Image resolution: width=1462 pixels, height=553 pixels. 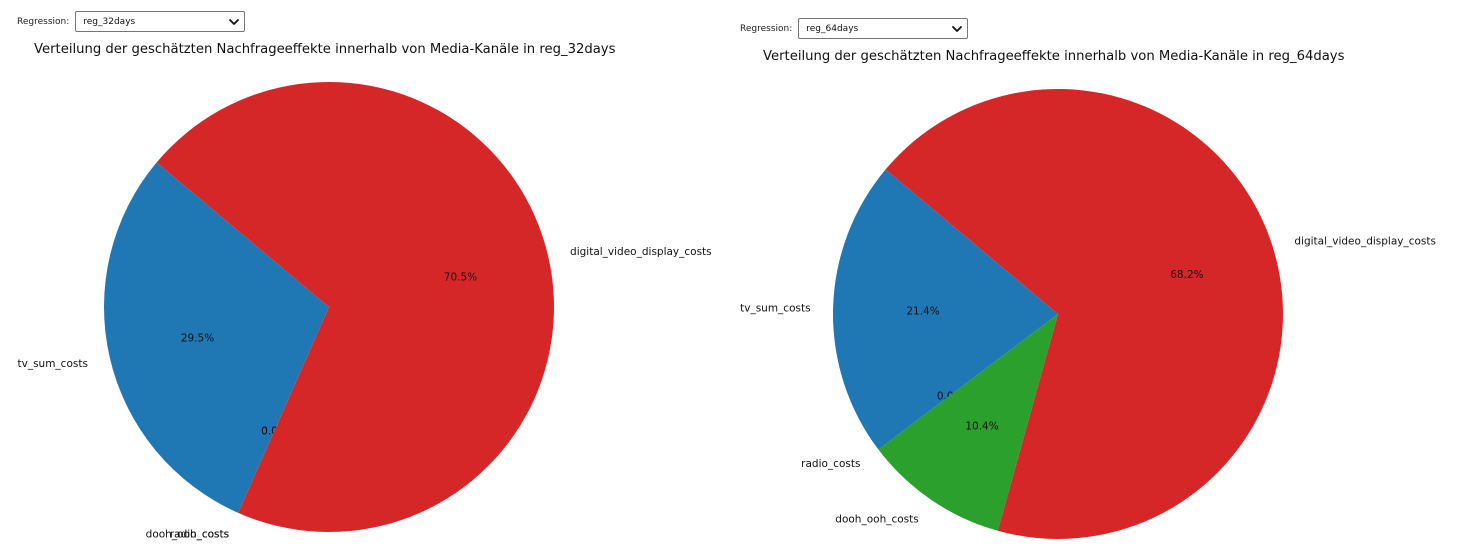 What do you see at coordinates (197, 339) in the screenshot?
I see `slice-percent-label: 29.5%` at bounding box center [197, 339].